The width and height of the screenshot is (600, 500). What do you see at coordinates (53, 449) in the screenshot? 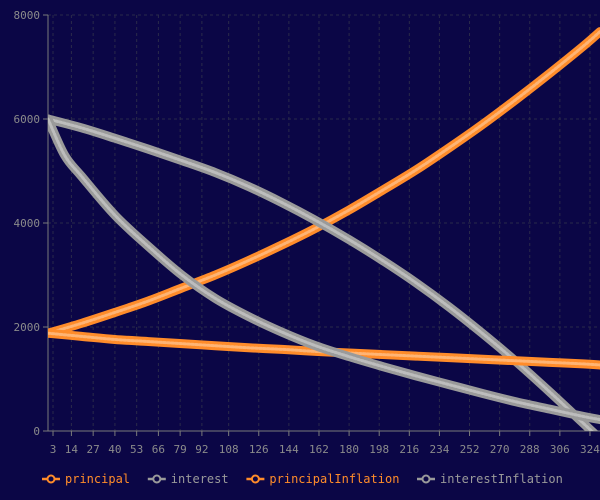
I see `x-tick-label: 3` at bounding box center [53, 449].